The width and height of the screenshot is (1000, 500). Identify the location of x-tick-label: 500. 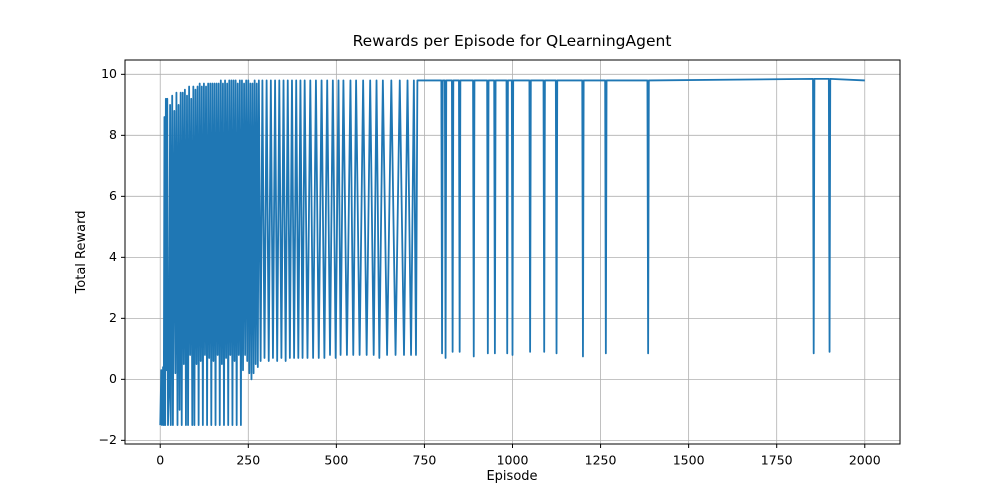
(336, 460).